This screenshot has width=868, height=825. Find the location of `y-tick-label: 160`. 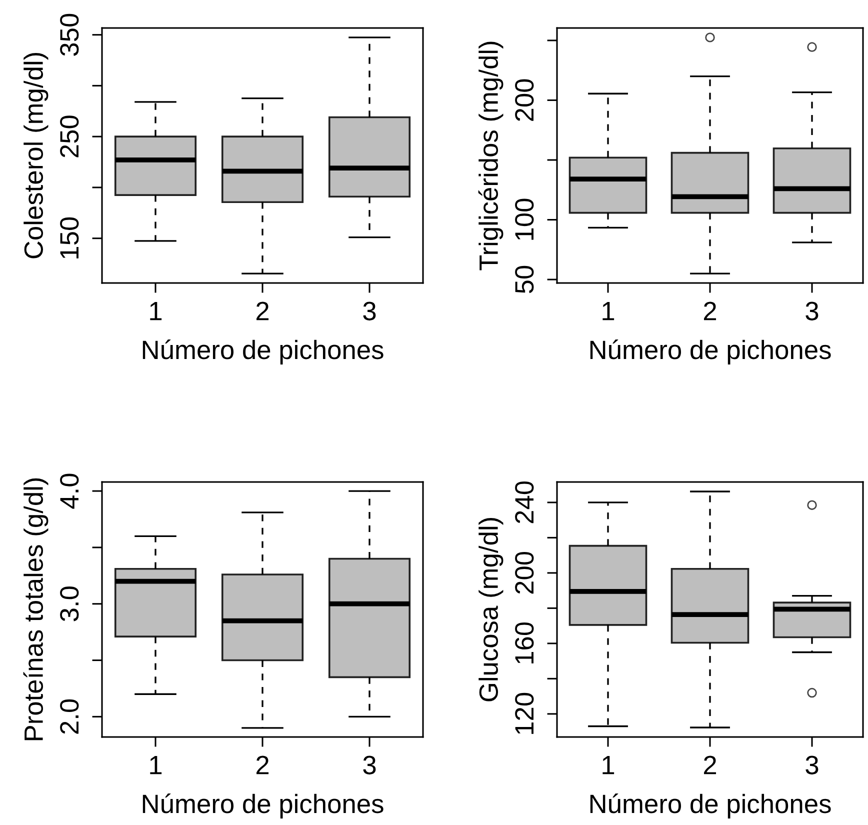

y-tick-label: 160 is located at coordinates (524, 643).